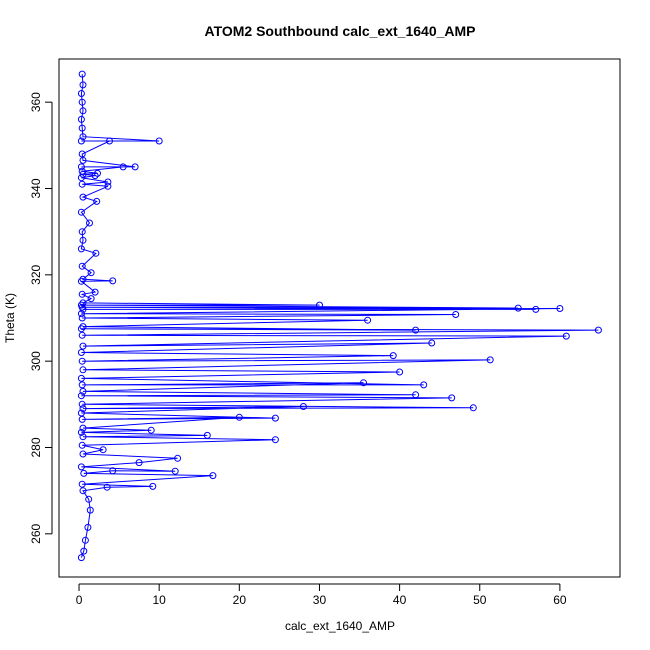  I want to click on y-tick-label: 280, so click(36, 447).